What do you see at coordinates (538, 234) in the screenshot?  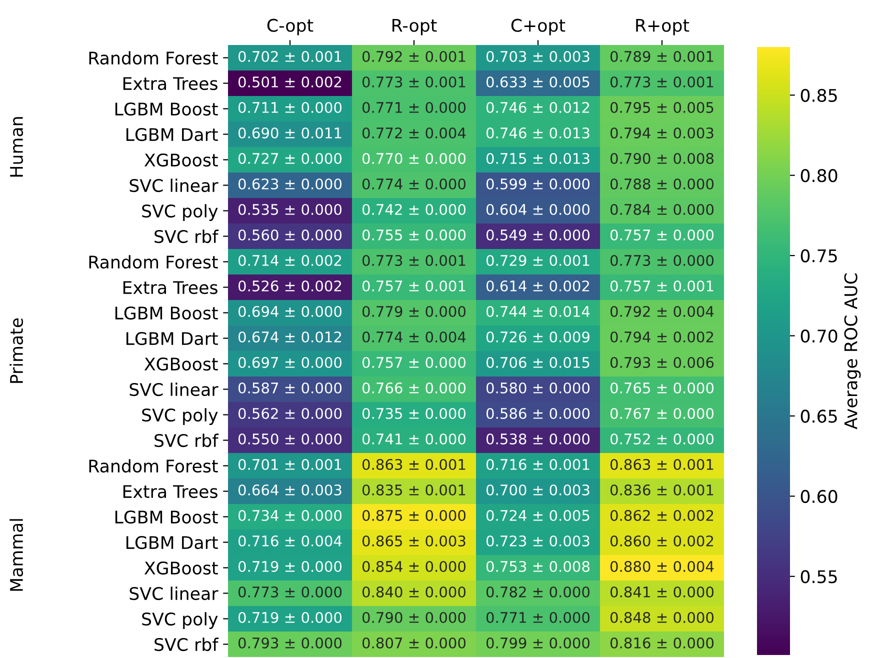 I see `data-label: 0.549 ± 0.000` at bounding box center [538, 234].